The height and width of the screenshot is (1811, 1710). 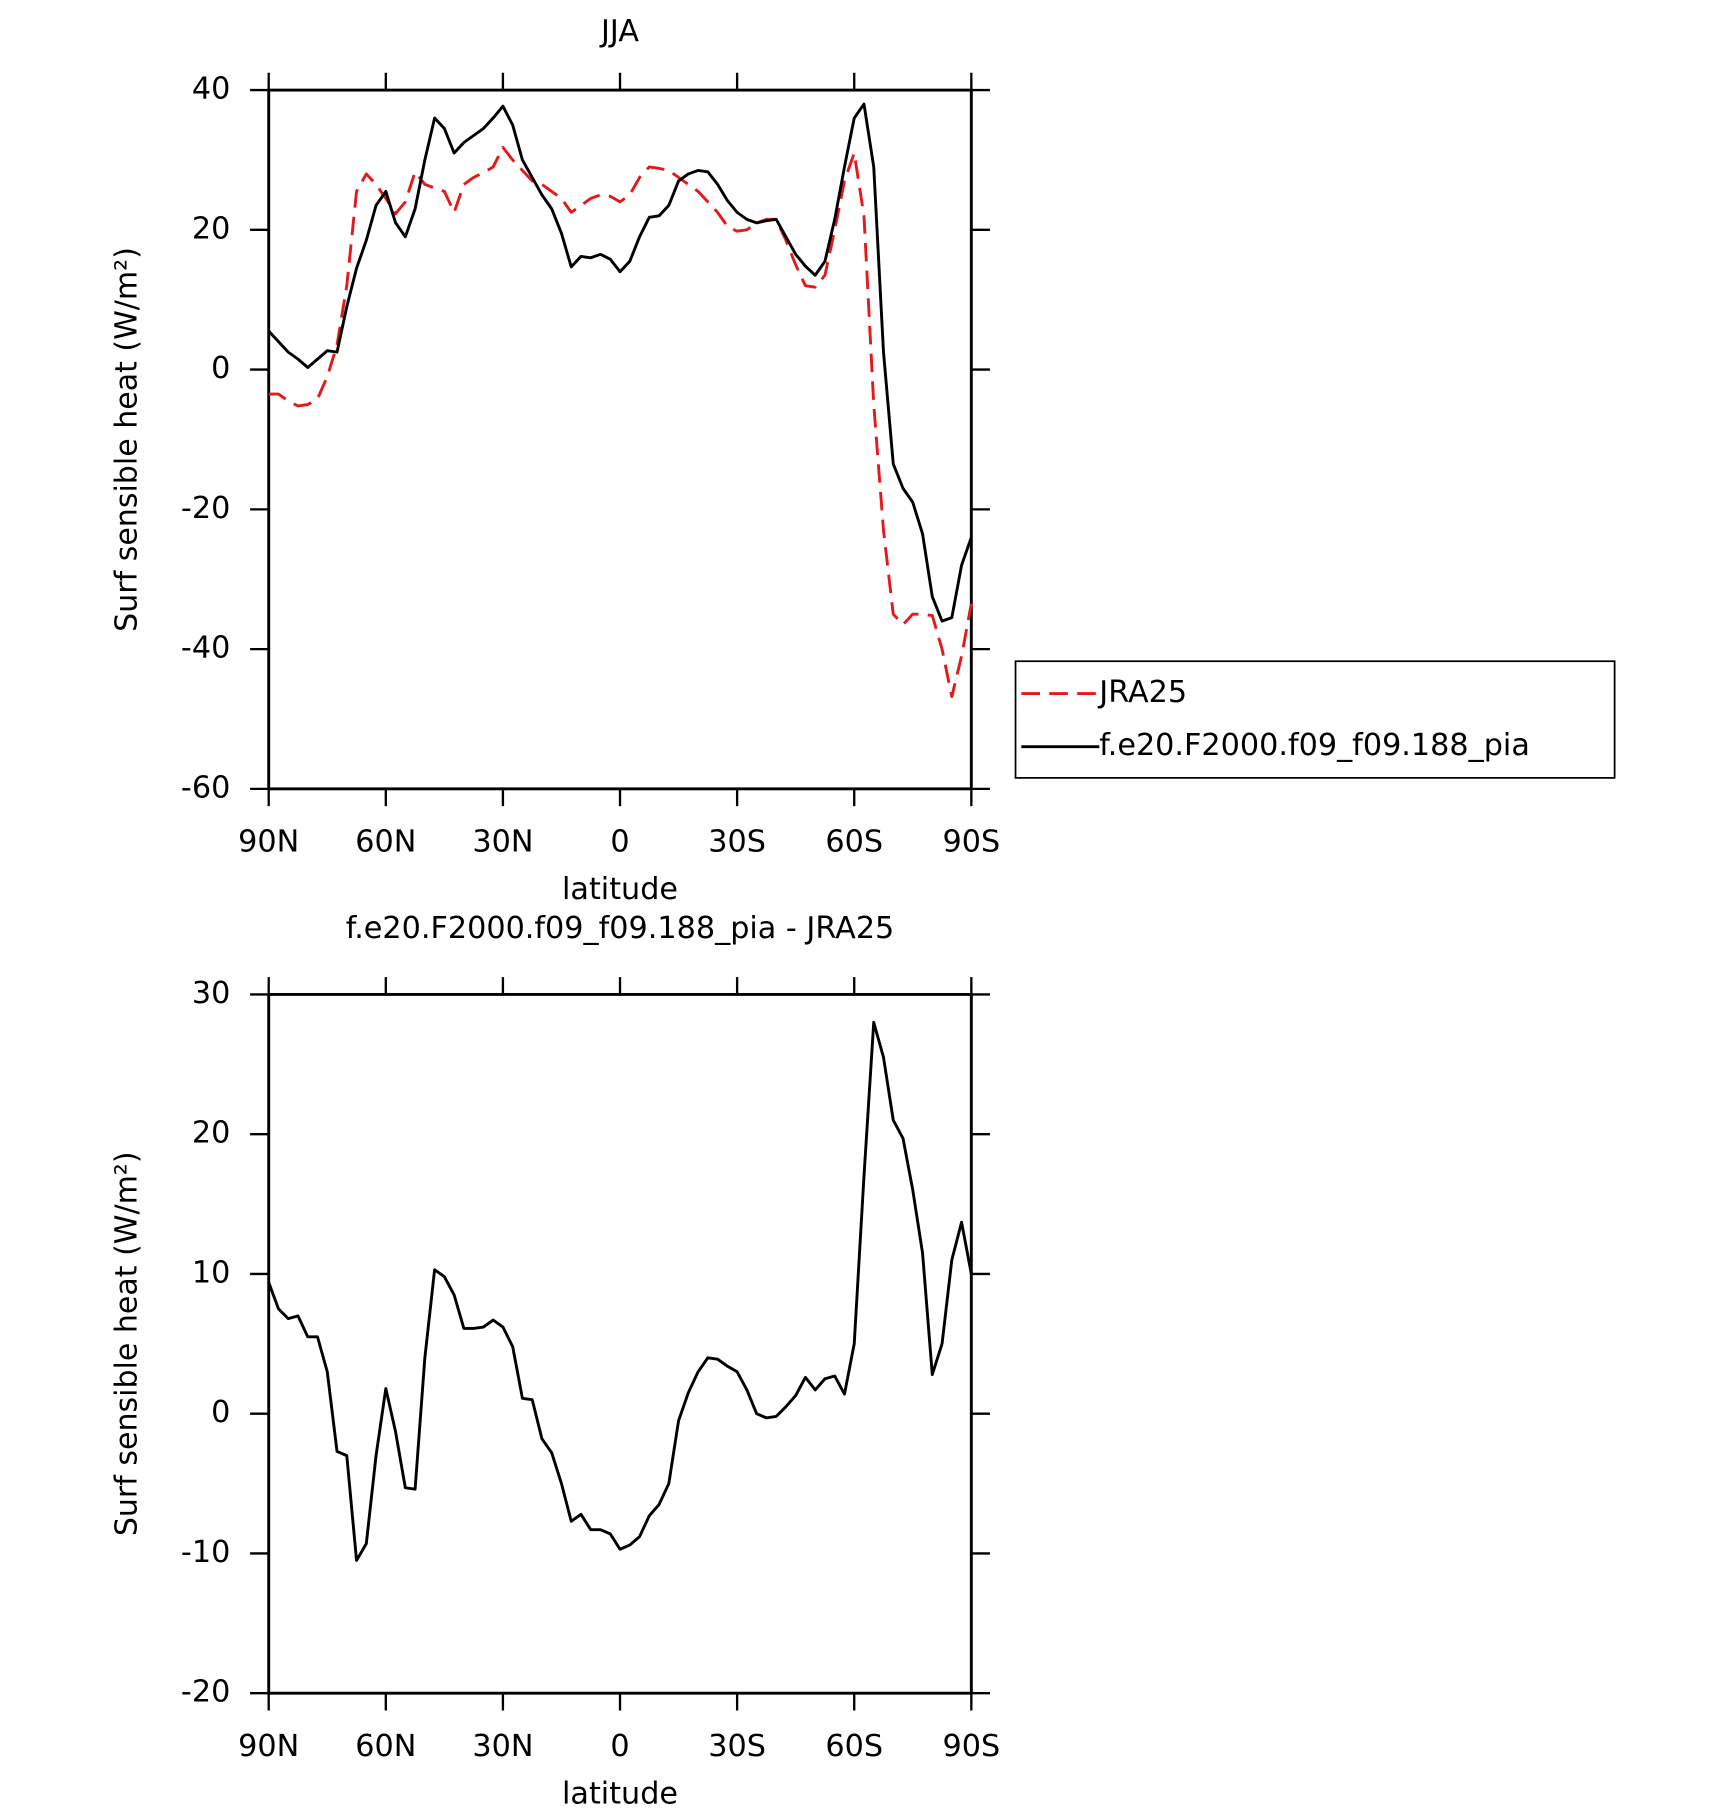 I want to click on legend: JRA25 f.e20.F2000.f09_f09.188_pia, so click(x=1315, y=719).